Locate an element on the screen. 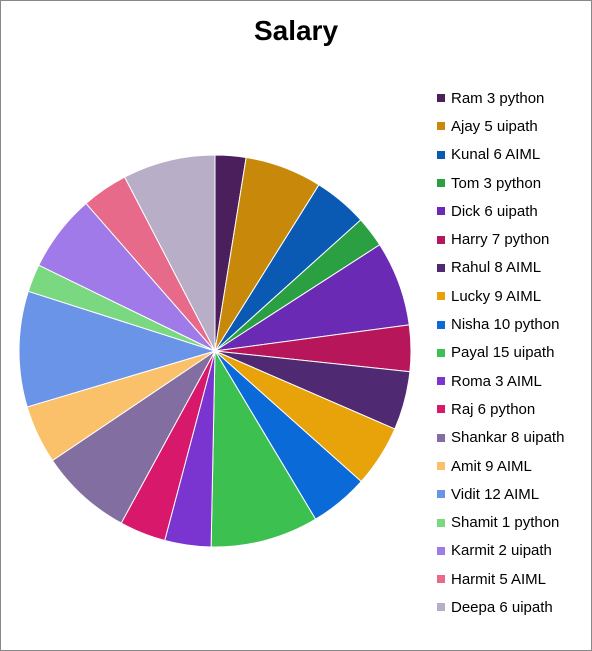  legend-label: Lucky 9 AIML is located at coordinates (496, 296).